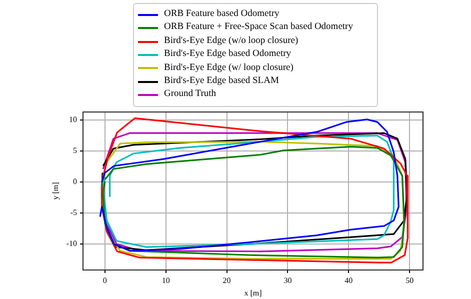 The width and height of the screenshot is (471, 299). Describe the element at coordinates (258, 27) in the screenshot. I see `legend-label: ORB Feature + Free-Space Scan based Odometry` at that location.